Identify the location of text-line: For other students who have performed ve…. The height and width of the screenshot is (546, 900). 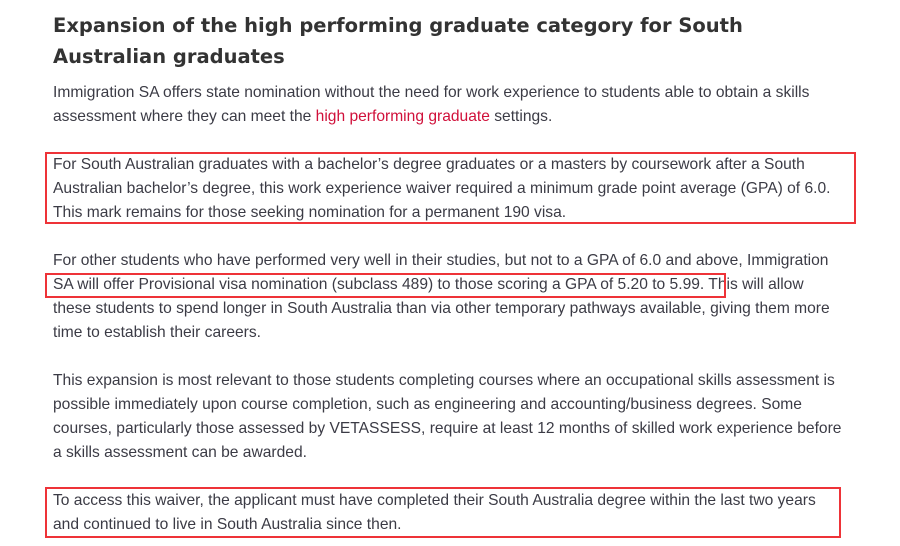
(441, 260).